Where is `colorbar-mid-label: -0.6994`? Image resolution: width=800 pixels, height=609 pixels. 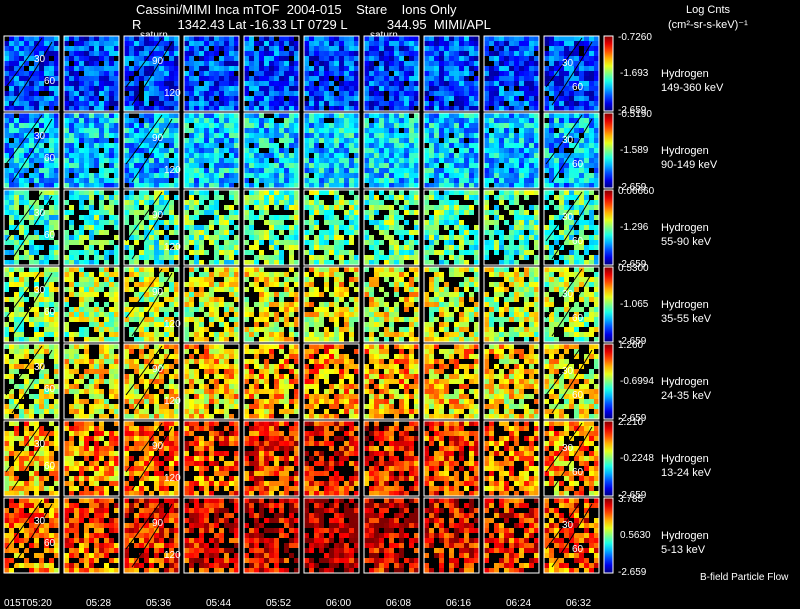
colorbar-mid-label: -0.6994 is located at coordinates (637, 381).